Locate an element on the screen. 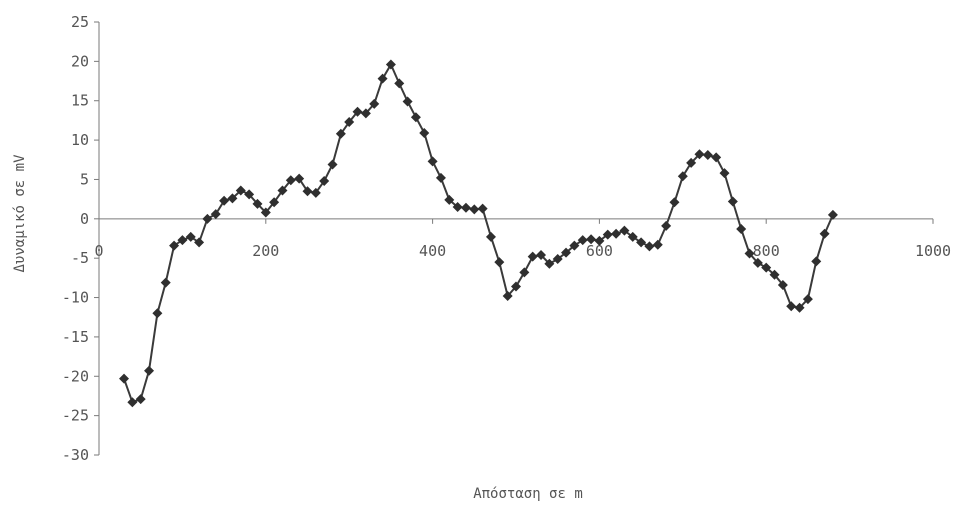 The image size is (962, 505). x-tick-label: 400 is located at coordinates (432, 251).